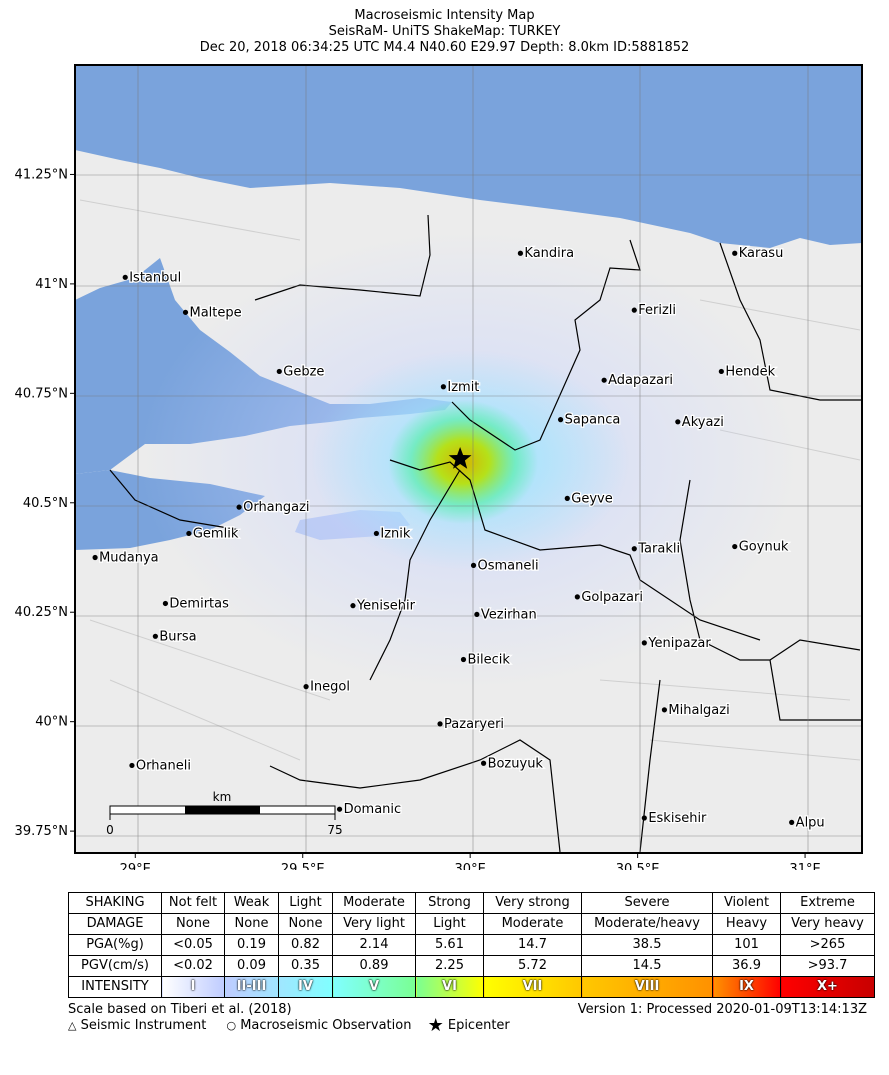 This screenshot has height=1075, width=889. I want to click on city-label: Maltepe, so click(216, 312).